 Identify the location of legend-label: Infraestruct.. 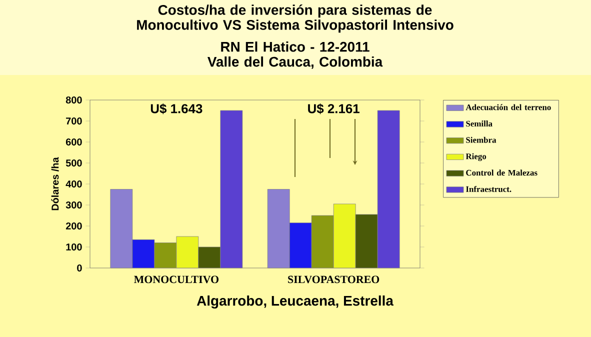
(489, 189).